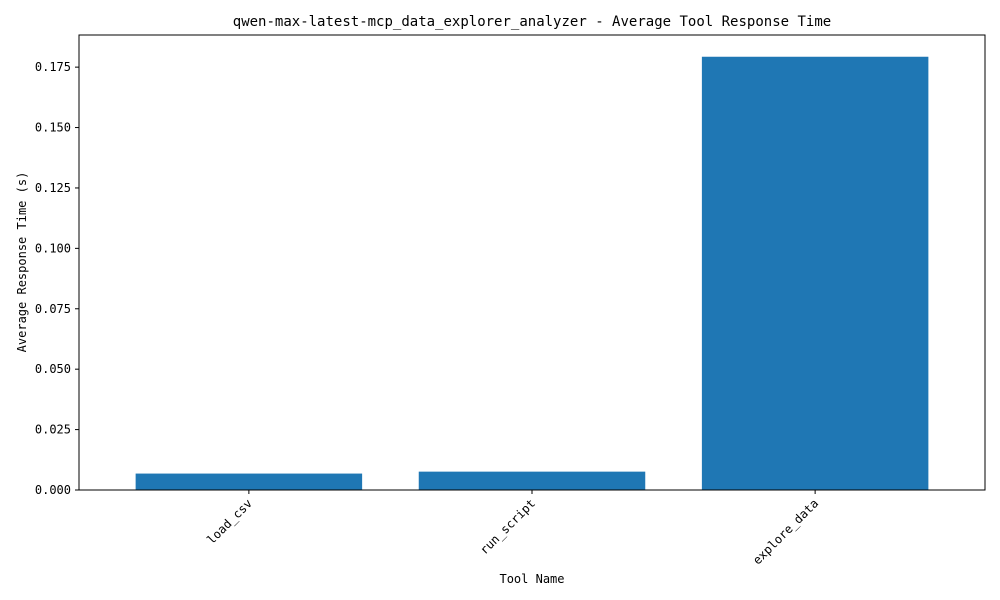 The height and width of the screenshot is (600, 1000). Describe the element at coordinates (53, 309) in the screenshot. I see `y-tick-label: 0.075` at that location.